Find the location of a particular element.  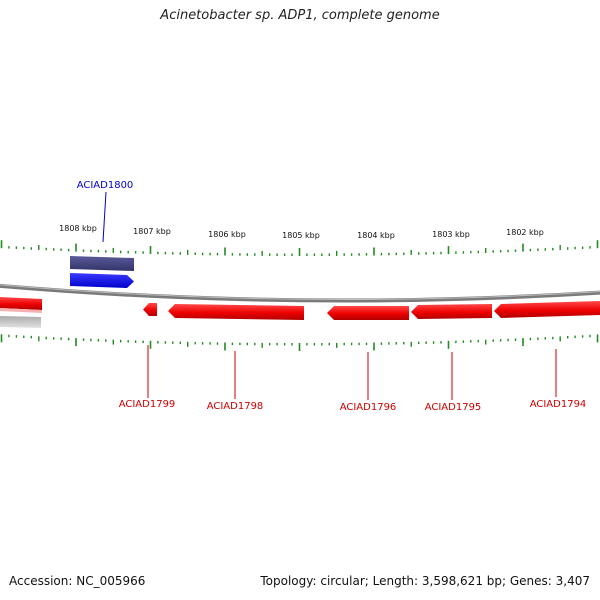

scale-label-1806: 1806 kbp is located at coordinates (227, 234).